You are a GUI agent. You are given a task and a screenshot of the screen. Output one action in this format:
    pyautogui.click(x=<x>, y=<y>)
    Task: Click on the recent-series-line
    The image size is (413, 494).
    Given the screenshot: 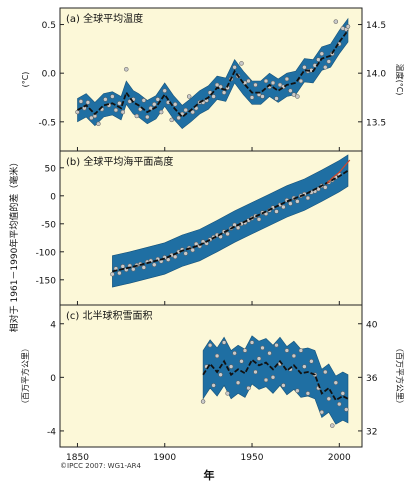 What is the action you would take?
    pyautogui.click(x=338, y=171)
    